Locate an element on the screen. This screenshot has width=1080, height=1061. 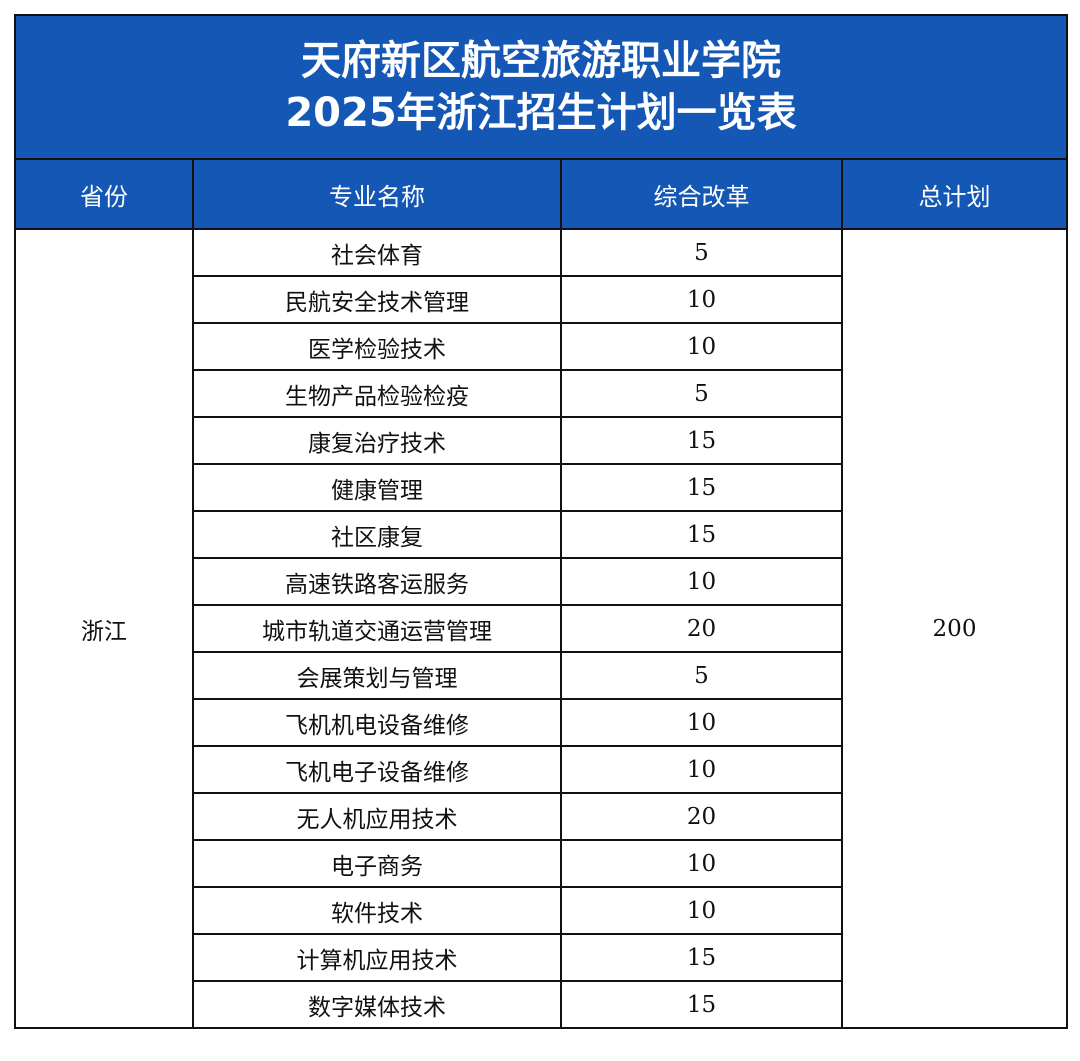
table-row: 计算机应用技术 15 is located at coordinates (541, 957).